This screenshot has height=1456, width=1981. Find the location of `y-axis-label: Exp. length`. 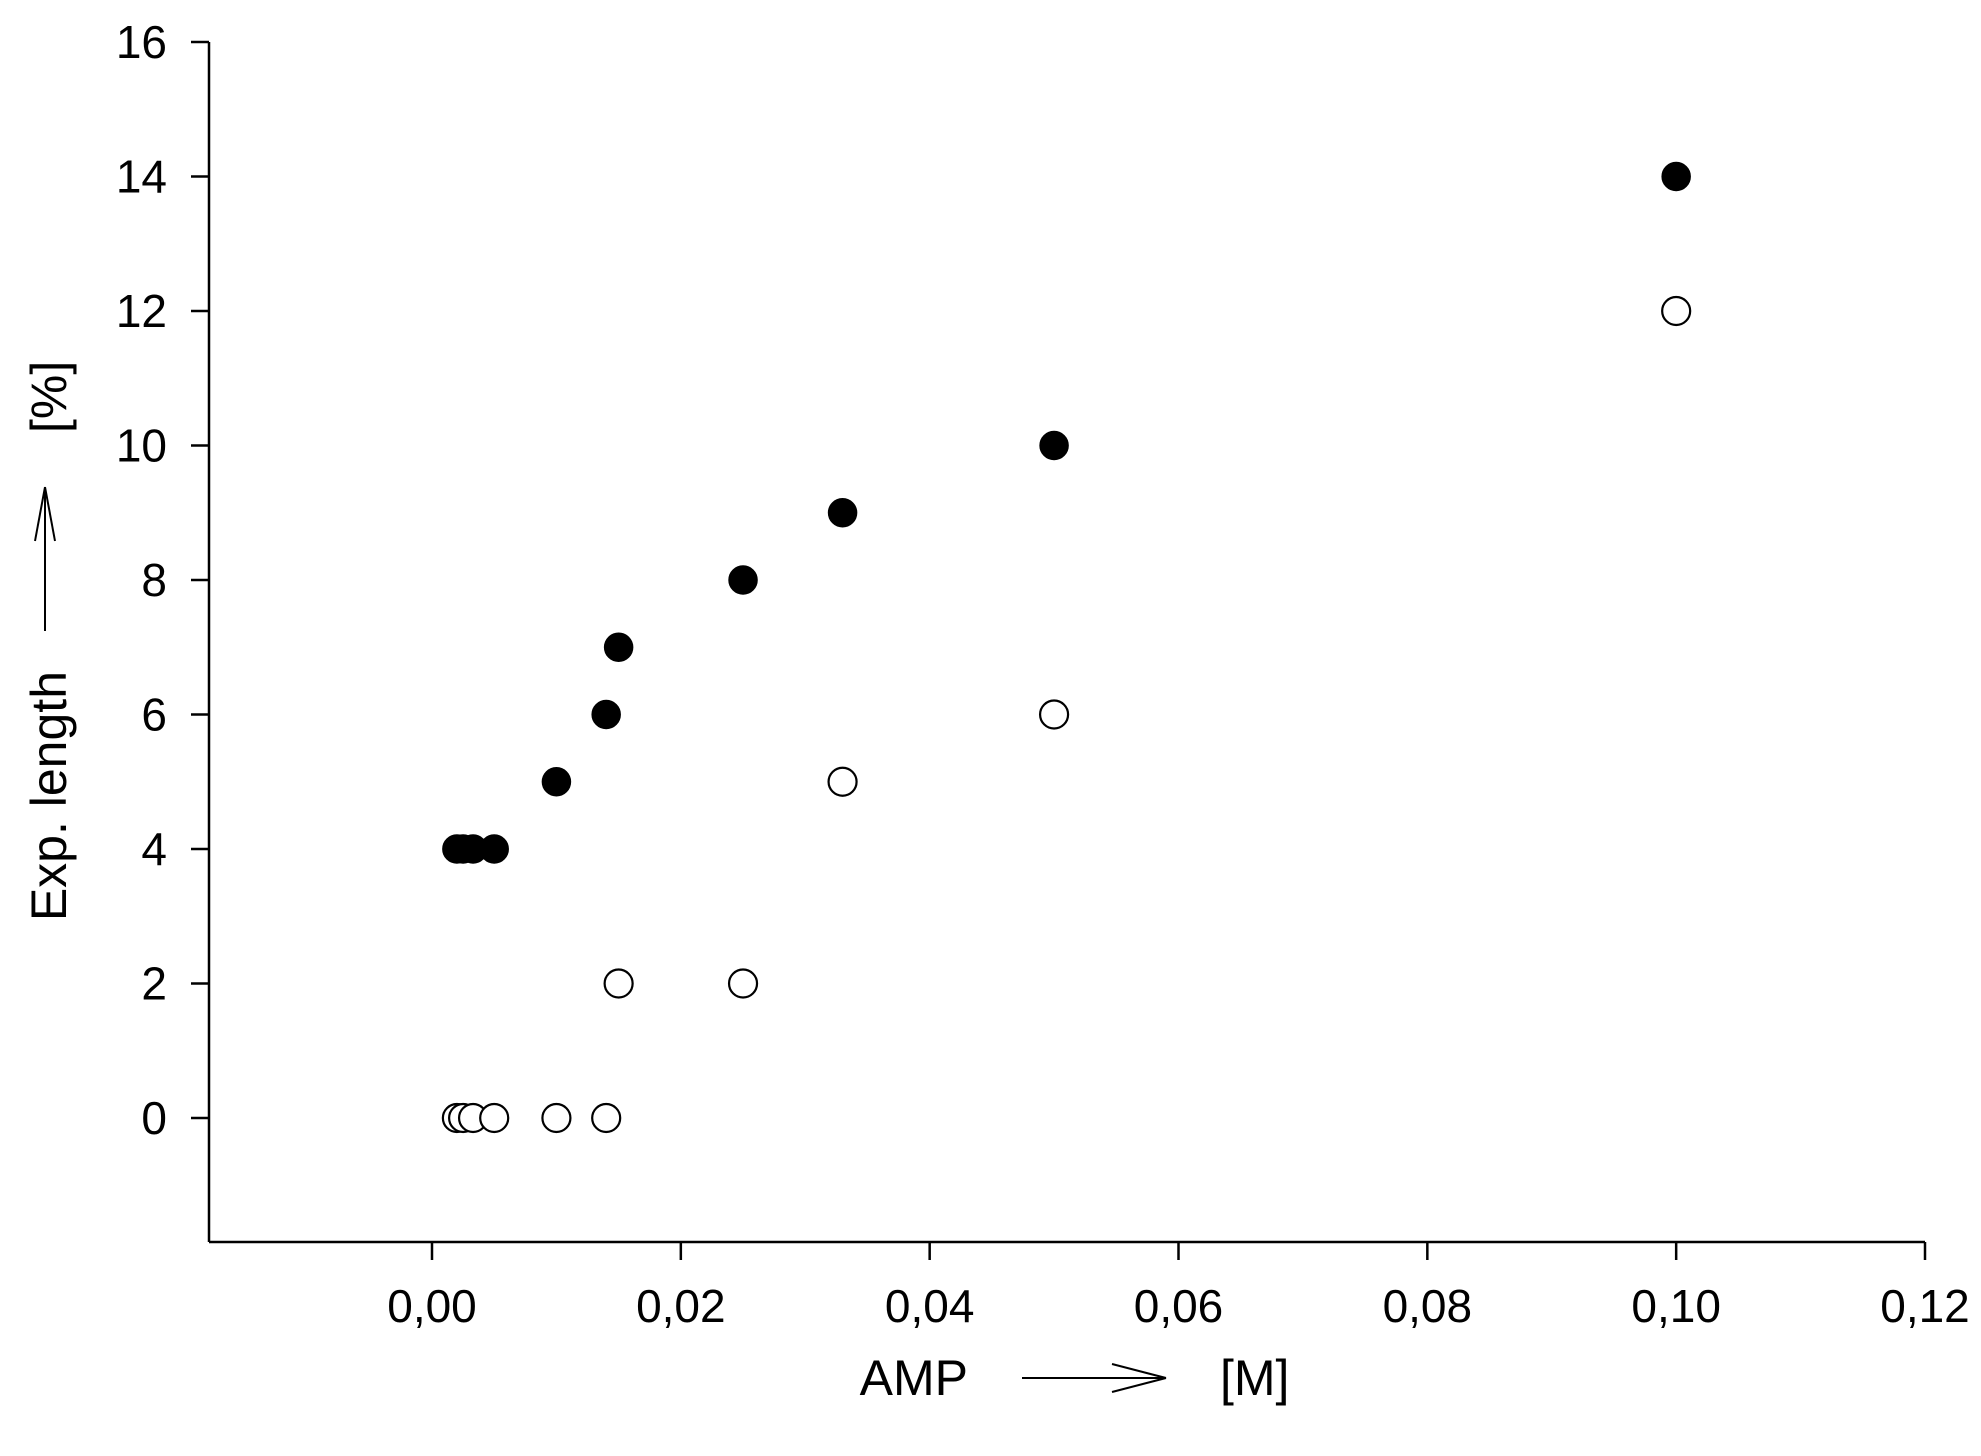

y-axis-label: Exp. length is located at coordinates (49, 796).